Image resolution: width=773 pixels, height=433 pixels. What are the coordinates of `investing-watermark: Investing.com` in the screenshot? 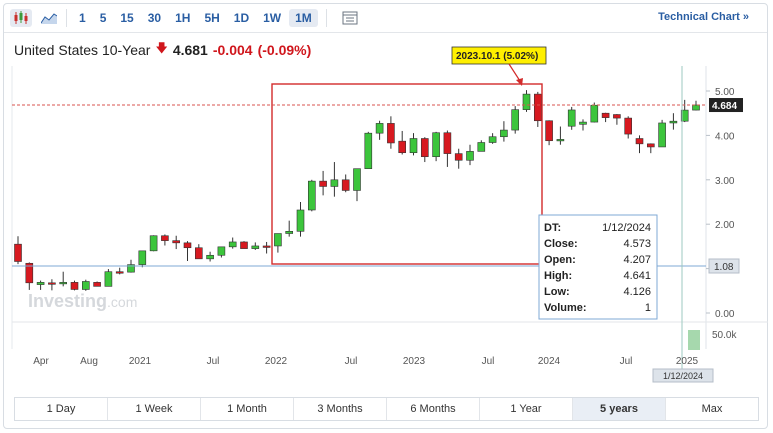 It's located at (82, 301).